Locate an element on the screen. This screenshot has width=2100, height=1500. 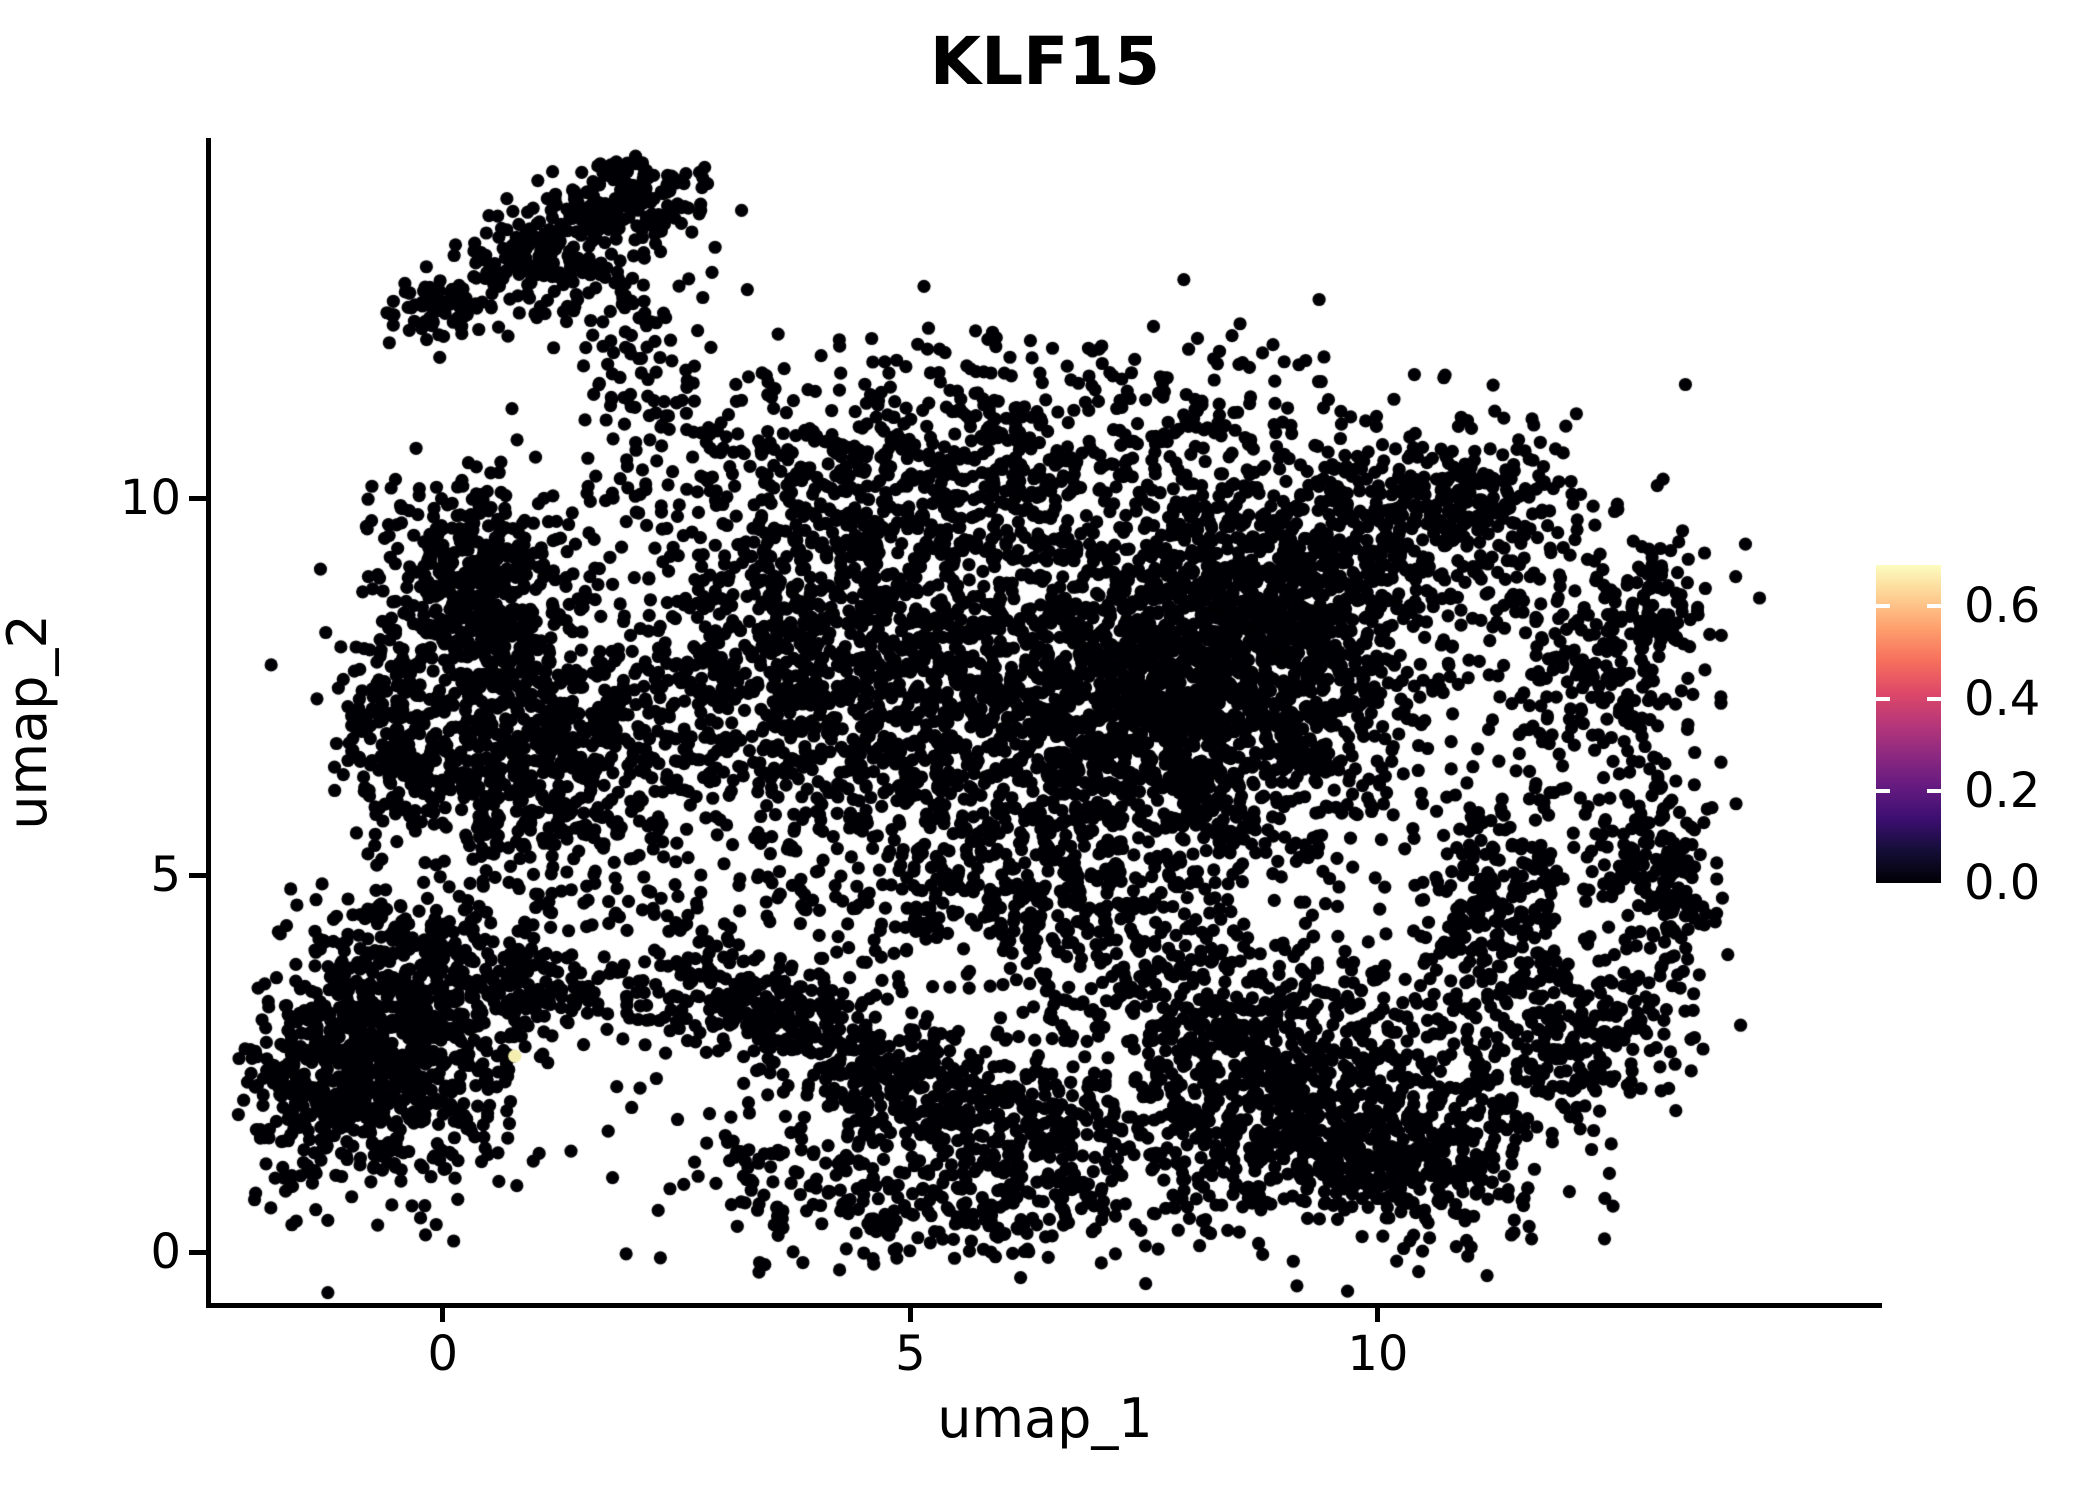
colorbar-tick-label: 0.4 is located at coordinates (2002, 698).